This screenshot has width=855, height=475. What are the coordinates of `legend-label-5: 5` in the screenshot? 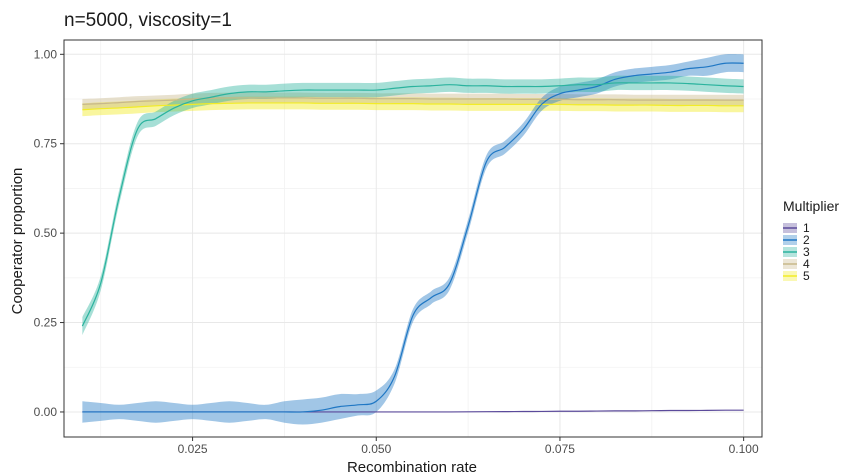 It's located at (806, 276).